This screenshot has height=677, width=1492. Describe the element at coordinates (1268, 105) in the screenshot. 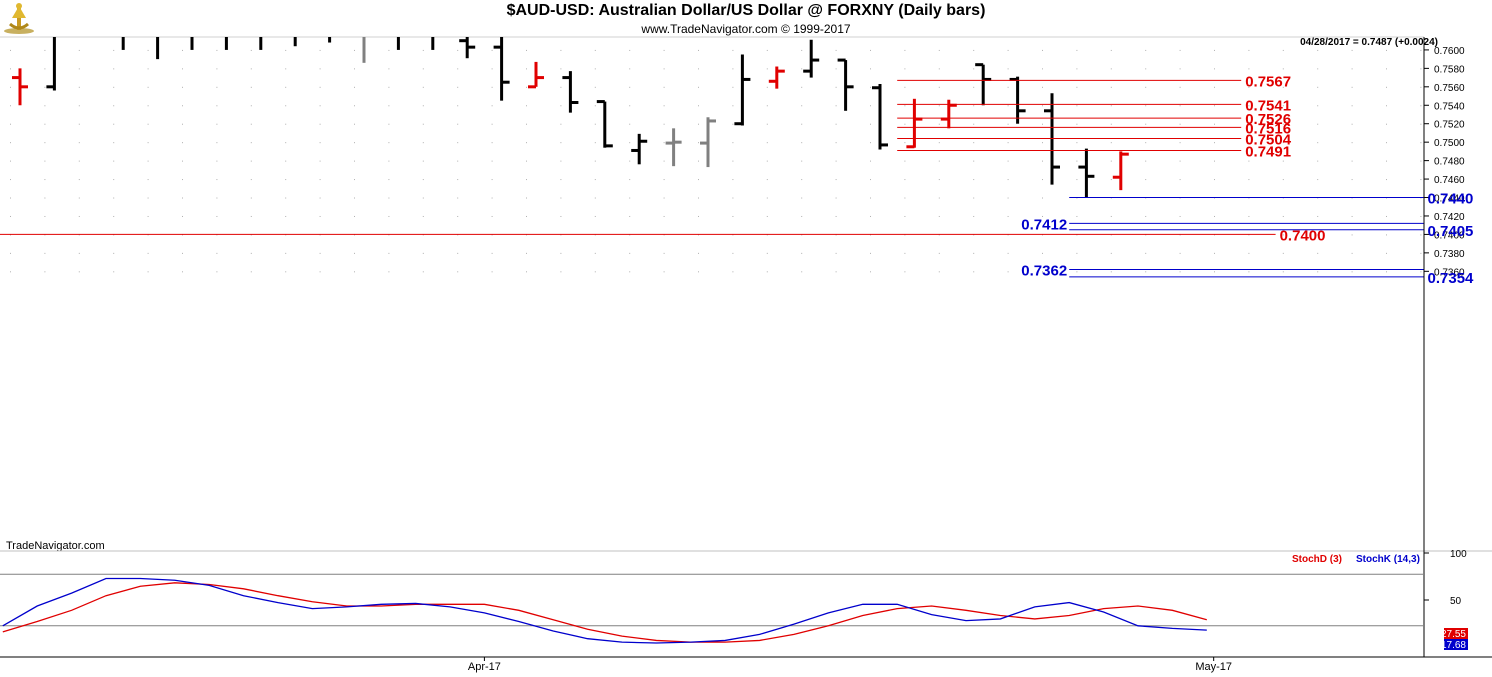

I see `level-label: 0.7541` at that location.